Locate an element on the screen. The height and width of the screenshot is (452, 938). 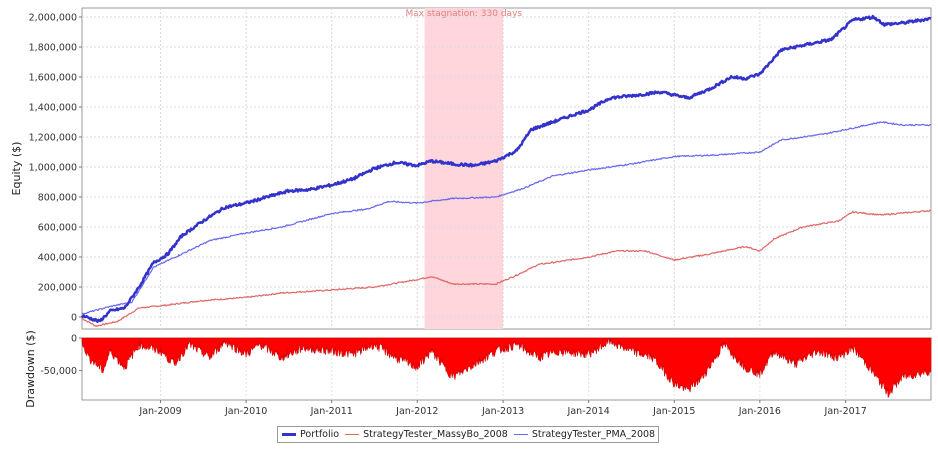
legend-swatch-pma is located at coordinates (520, 434).